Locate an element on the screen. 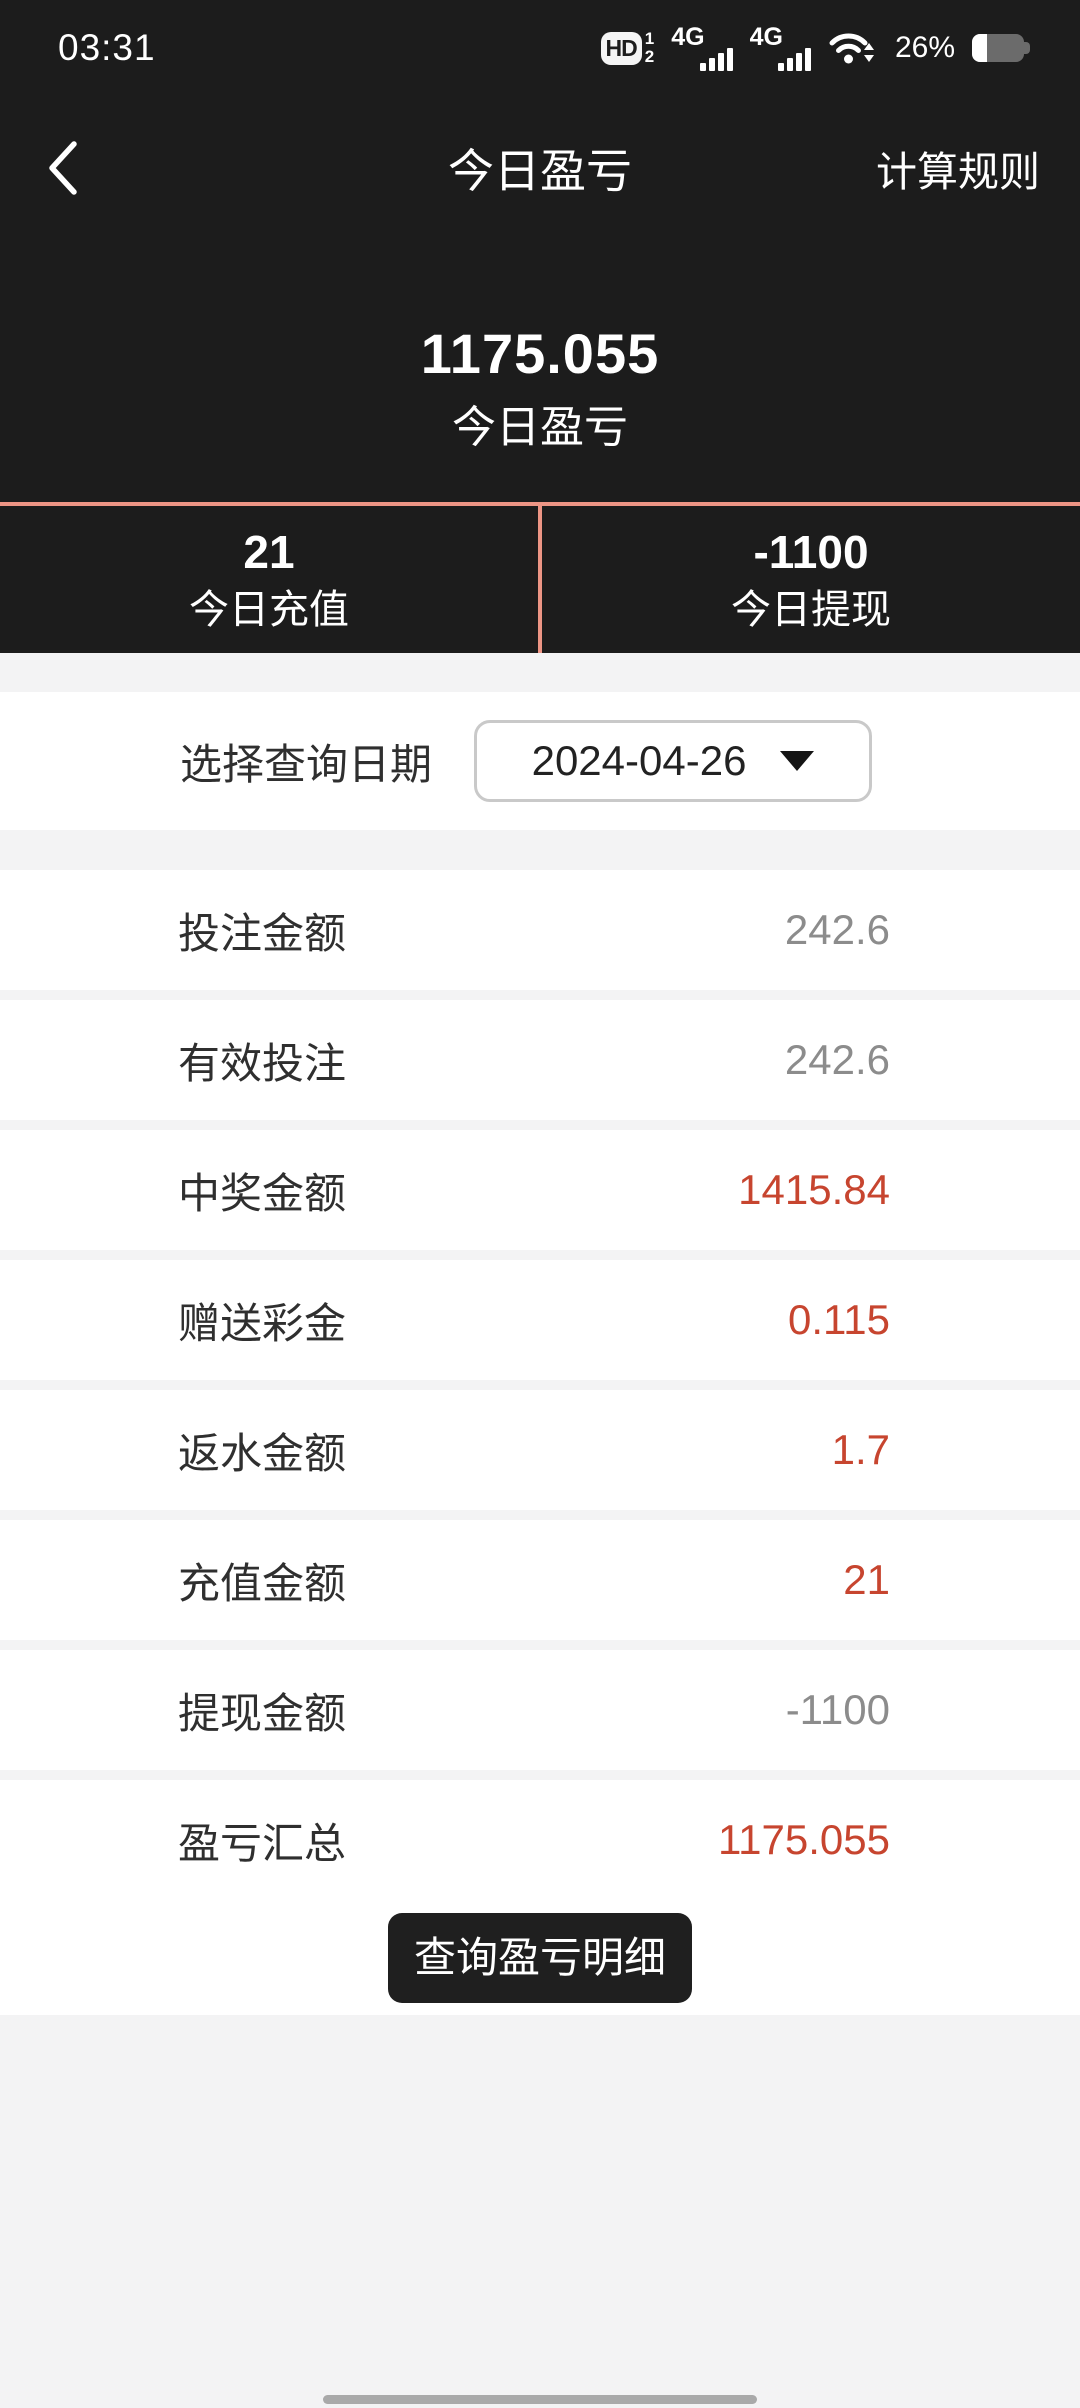 The width and height of the screenshot is (1080, 2408). query-pnl-detail-button: 查询盈亏明细 is located at coordinates (539, 1957).